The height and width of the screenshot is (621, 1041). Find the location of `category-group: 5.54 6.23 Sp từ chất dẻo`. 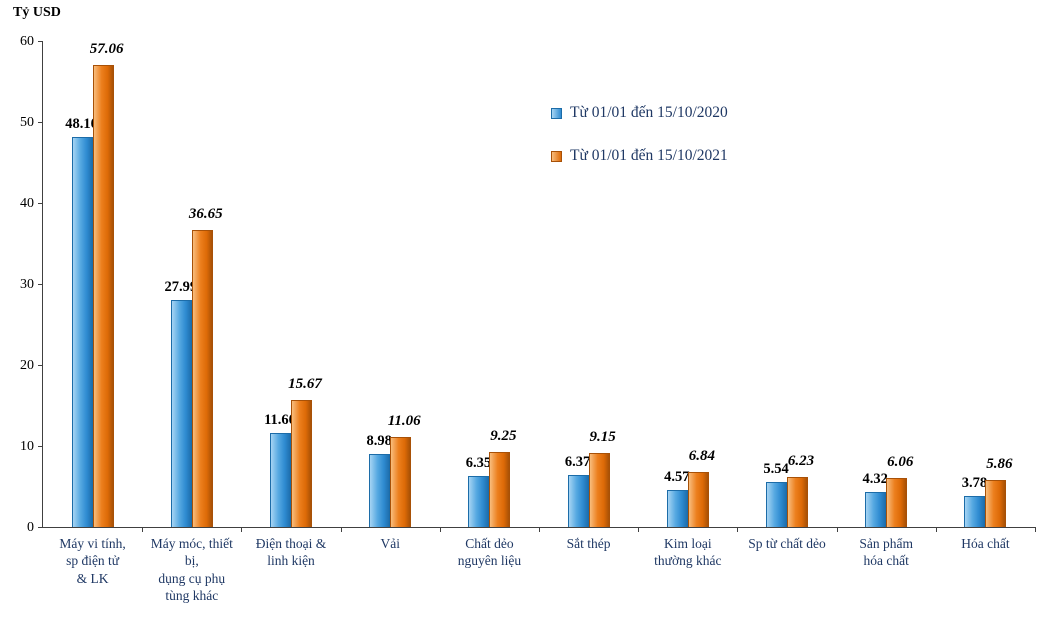

category-group: 5.54 6.23 Sp từ chất dẻo is located at coordinates (787, 296).